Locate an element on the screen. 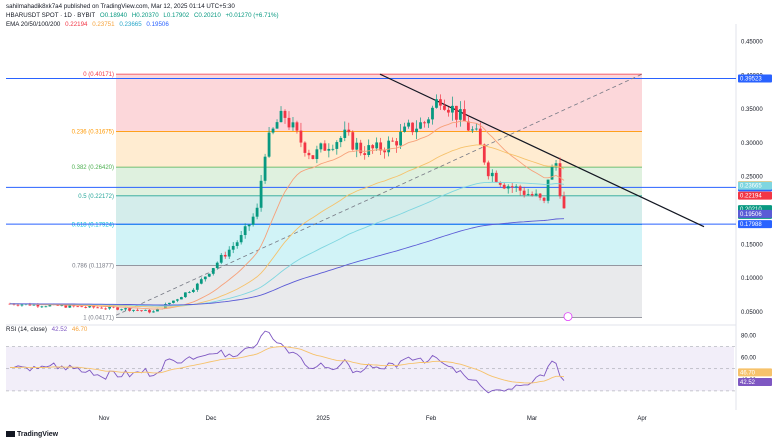 This screenshot has width=780, height=443. alert-icon is located at coordinates (568, 316).